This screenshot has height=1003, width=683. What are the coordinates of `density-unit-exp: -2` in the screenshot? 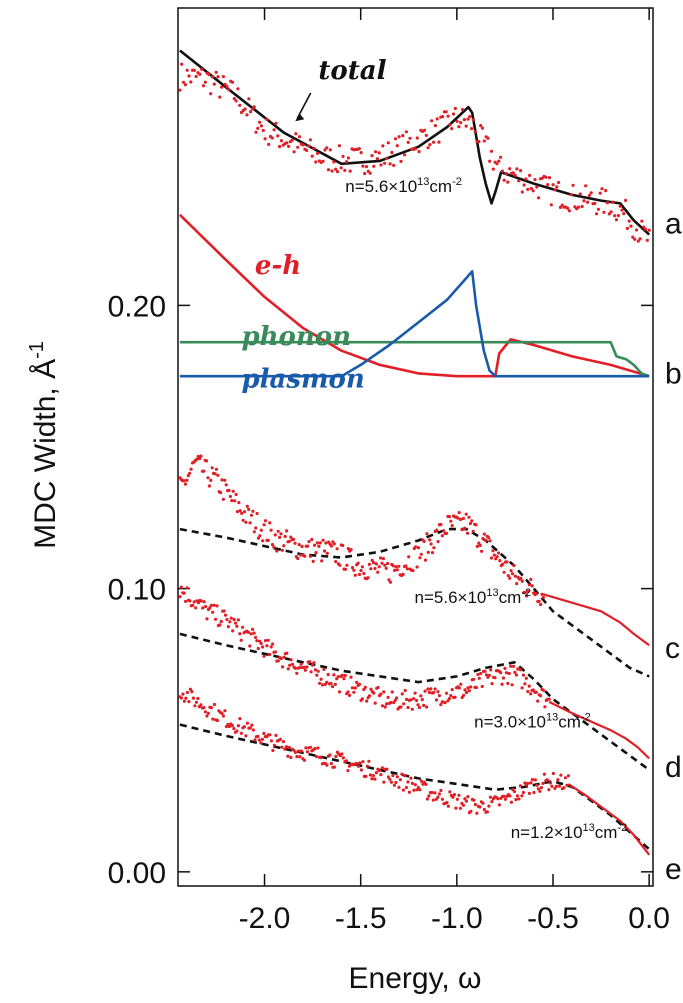 It's located at (457, 182).